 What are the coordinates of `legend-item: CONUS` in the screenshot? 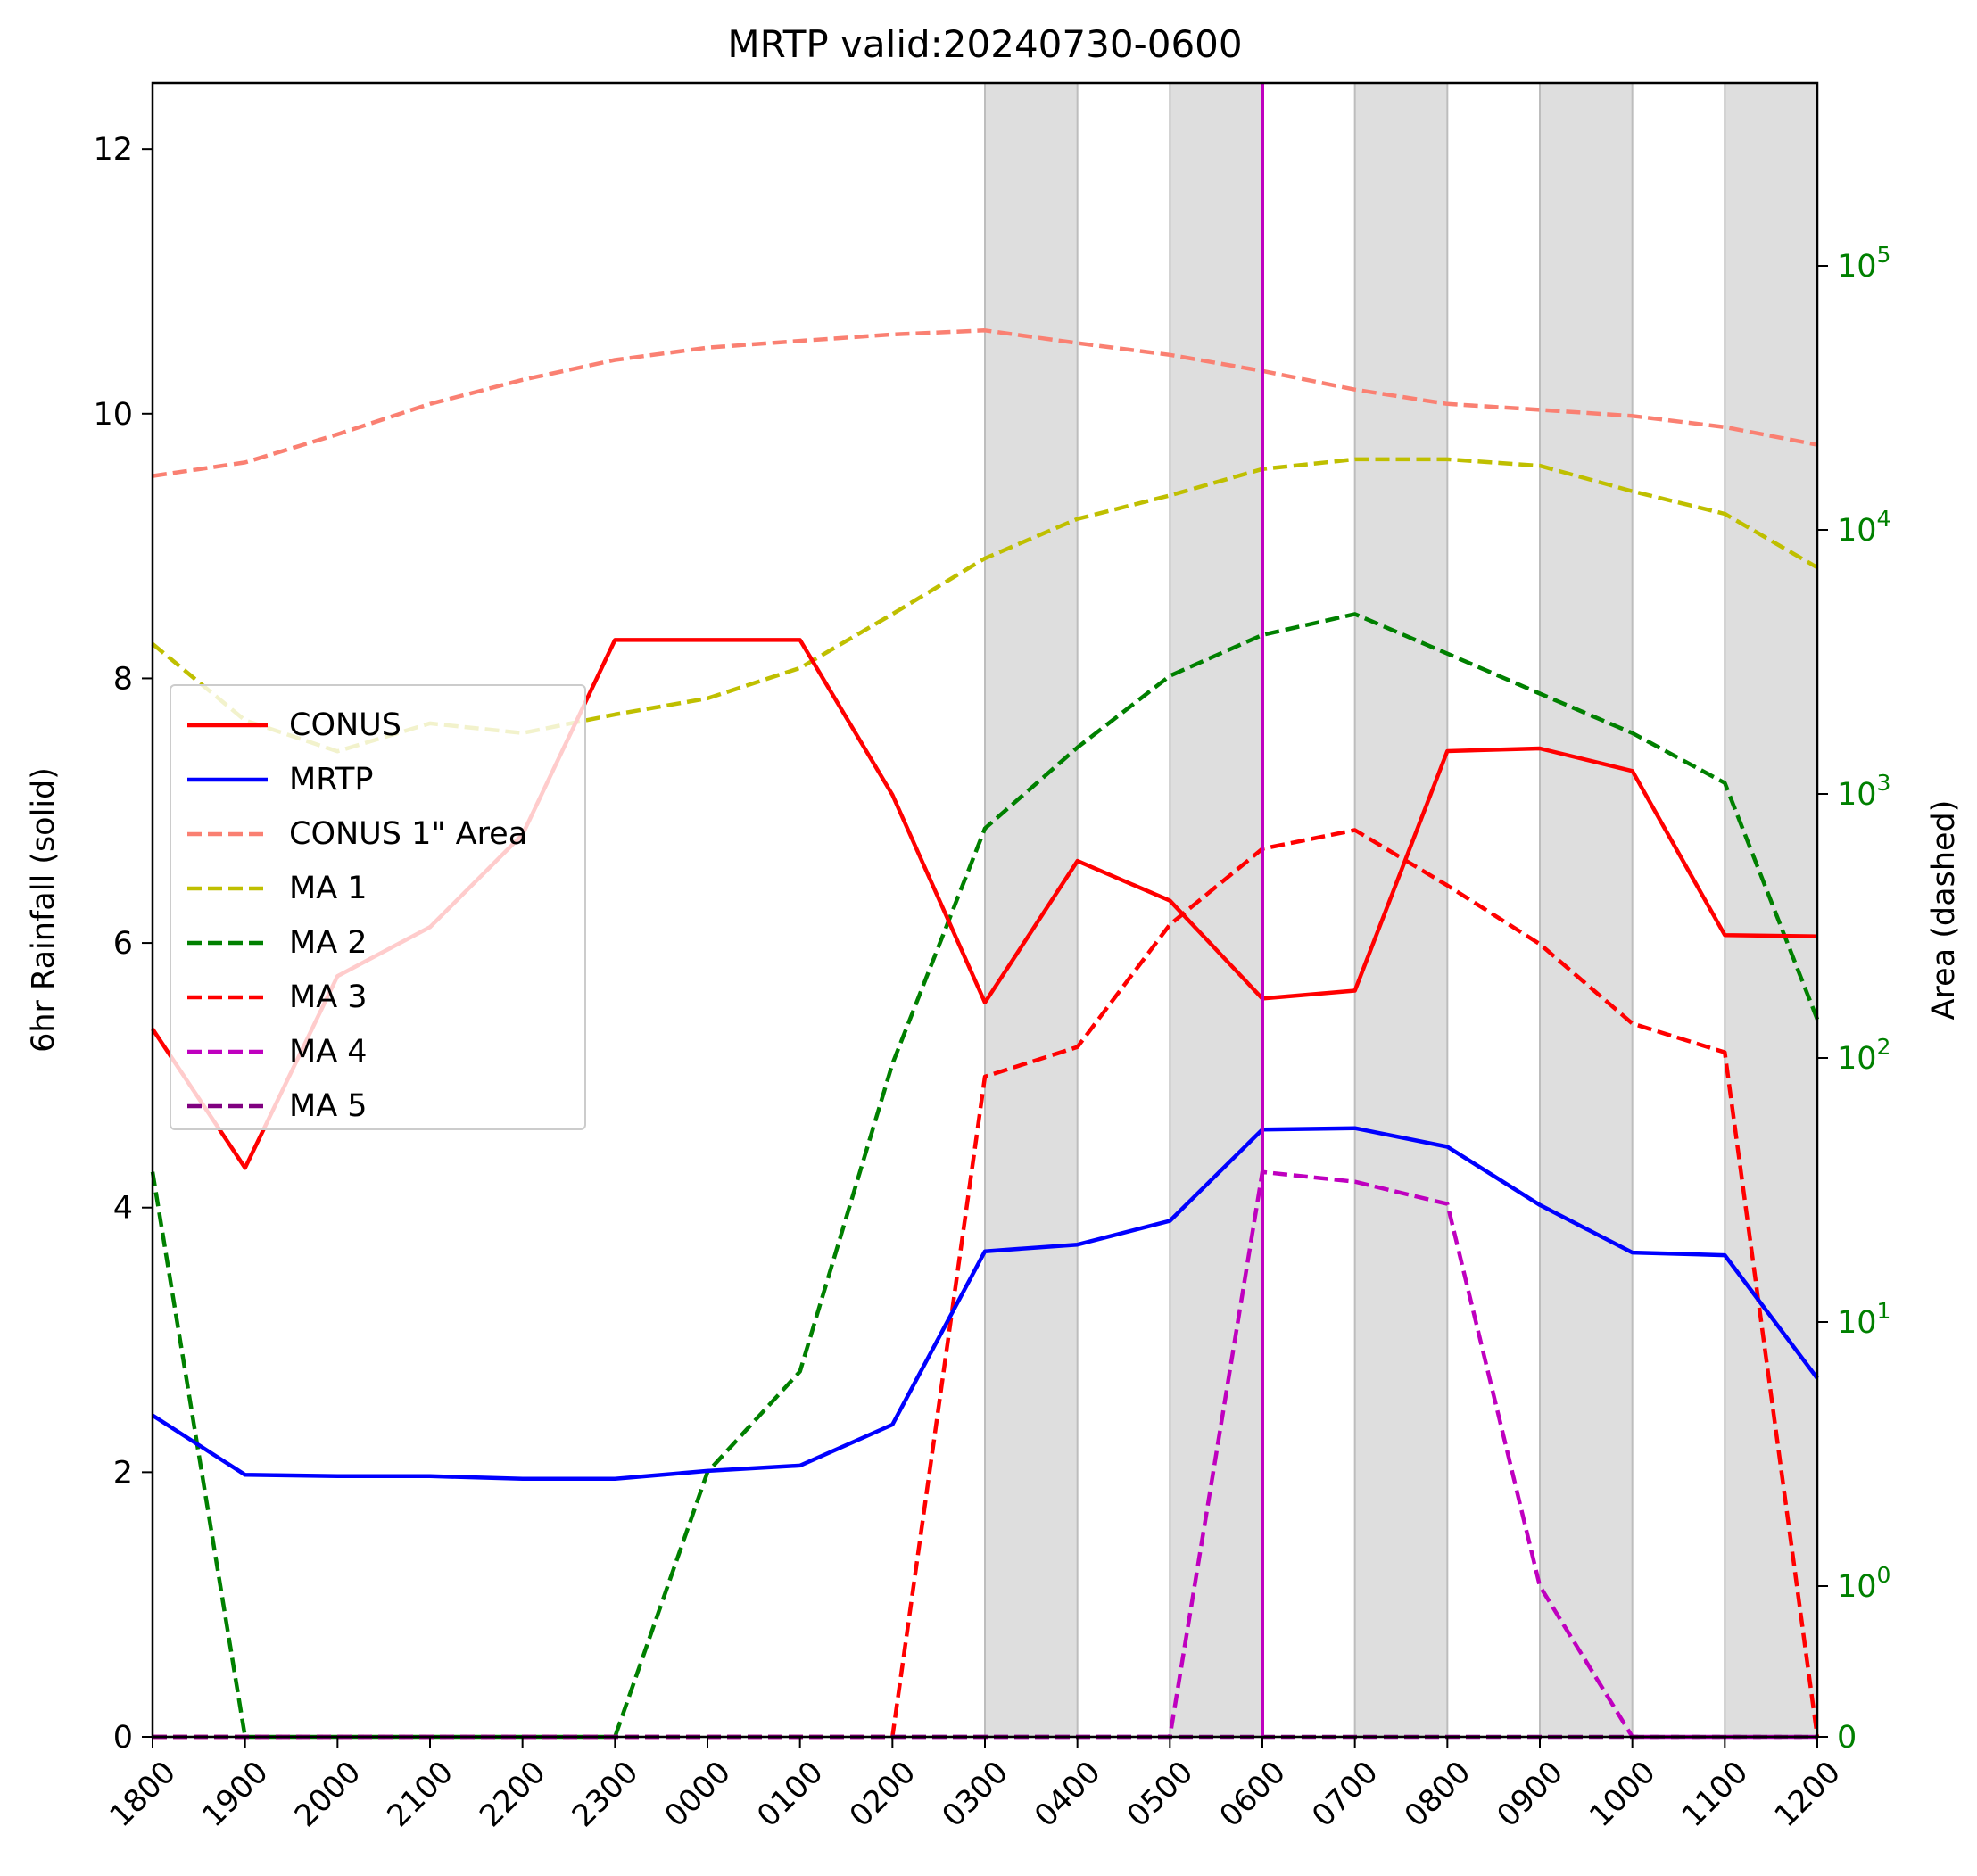 It's located at (294, 725).